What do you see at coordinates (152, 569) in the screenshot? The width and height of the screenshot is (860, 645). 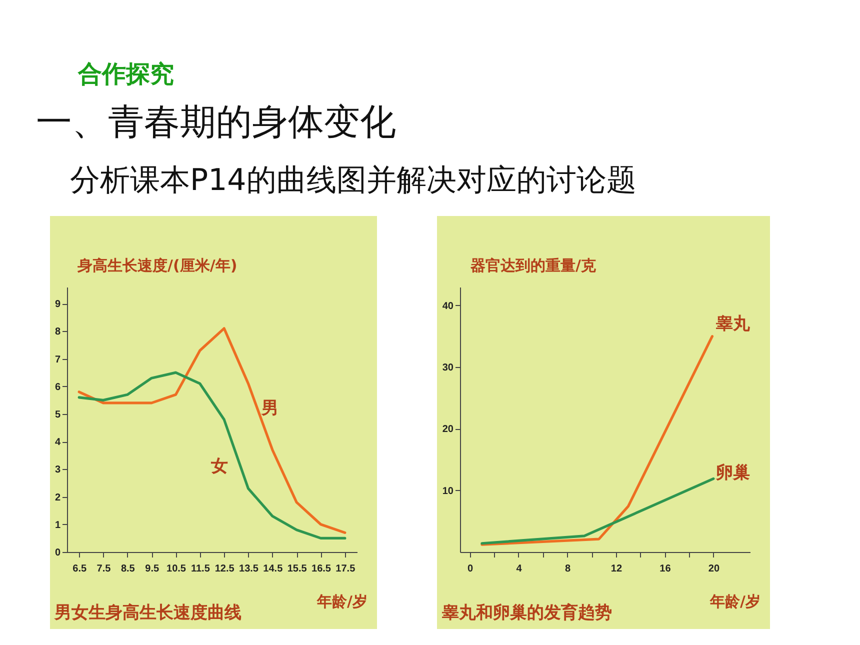 I see `x-tick-label: 9.5` at bounding box center [152, 569].